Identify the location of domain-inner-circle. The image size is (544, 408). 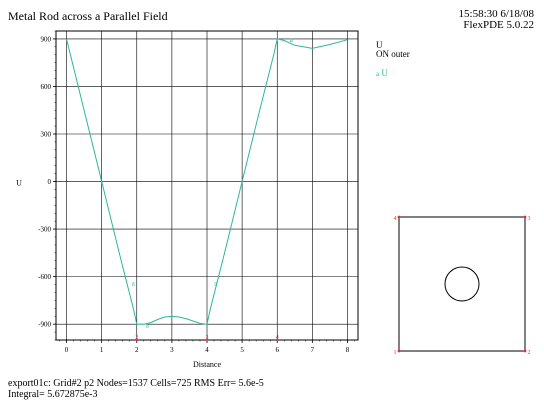
(462, 284).